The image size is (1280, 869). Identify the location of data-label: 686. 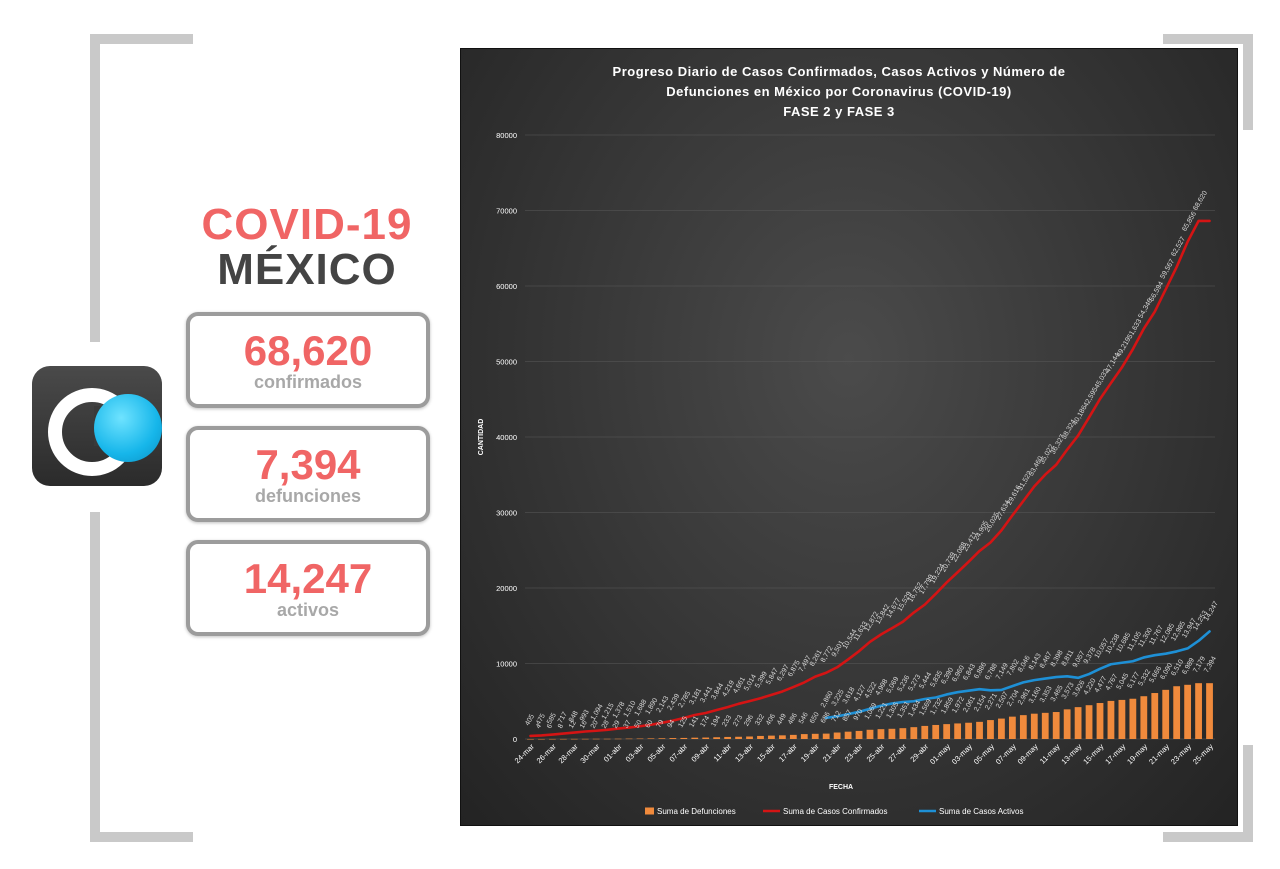
(826, 718).